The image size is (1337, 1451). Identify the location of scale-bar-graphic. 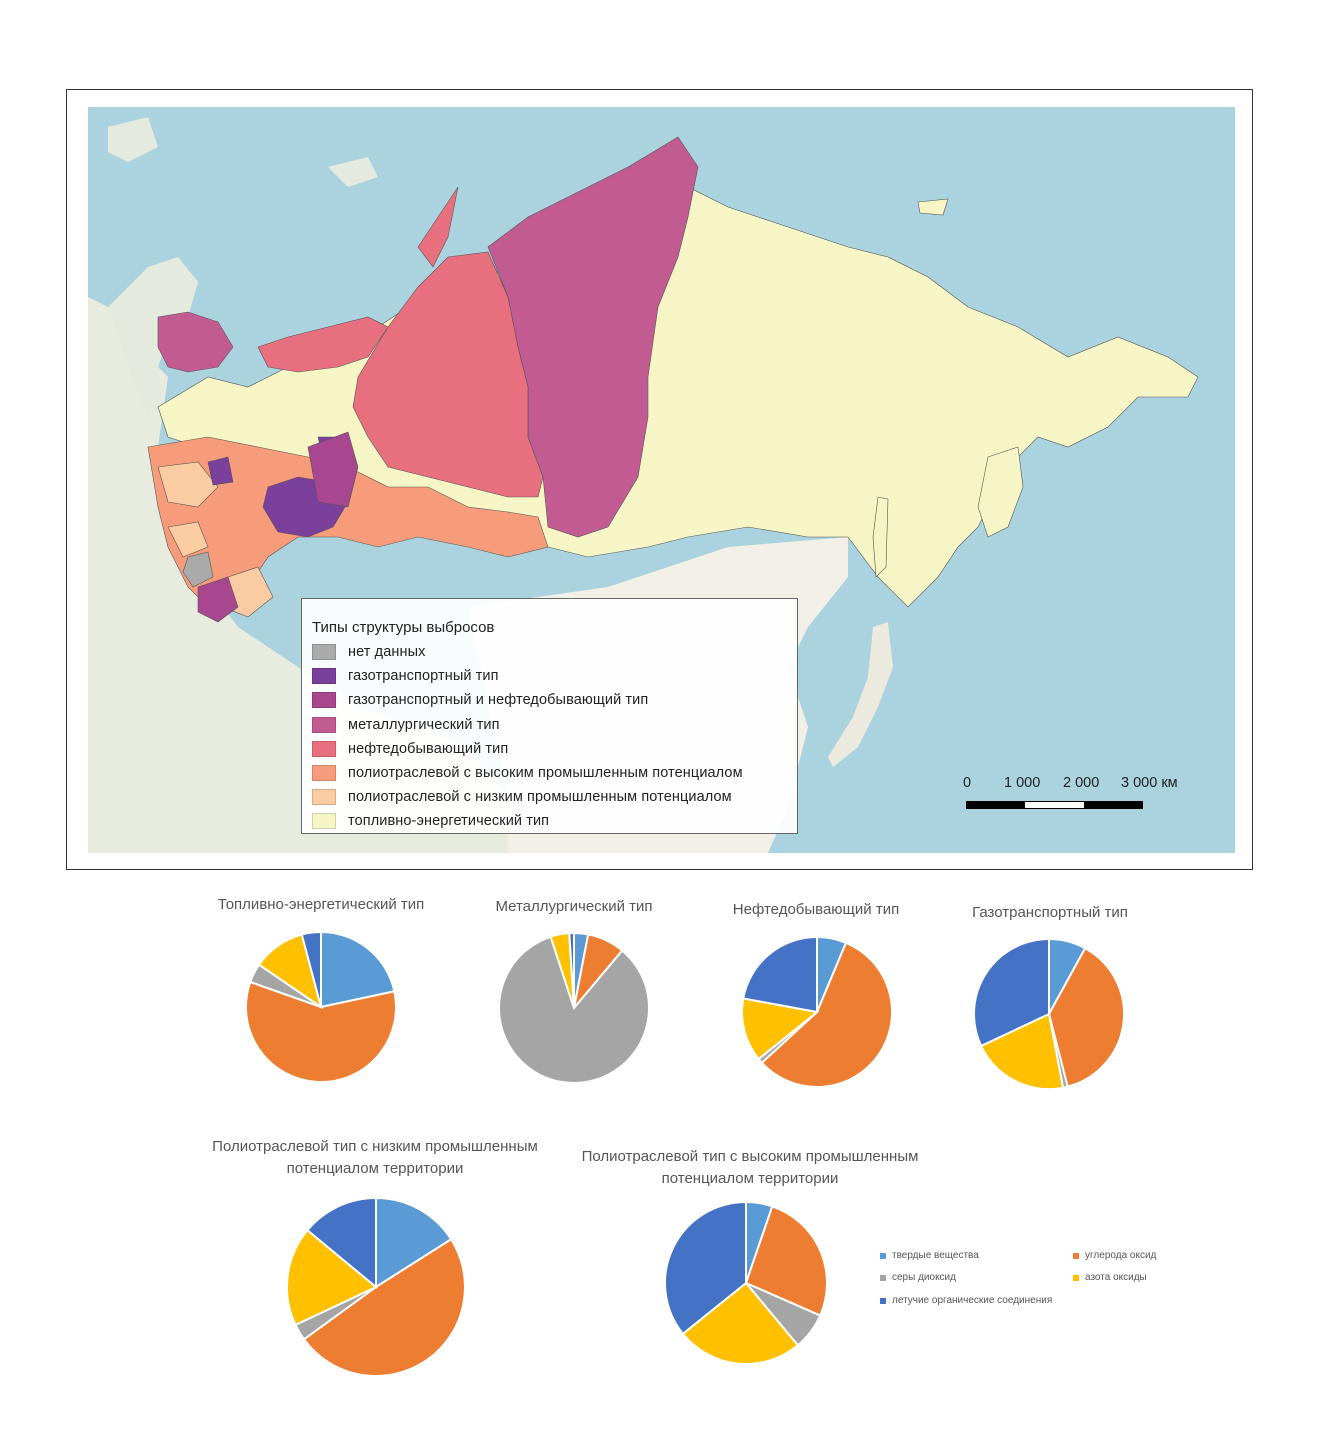
(1054, 805).